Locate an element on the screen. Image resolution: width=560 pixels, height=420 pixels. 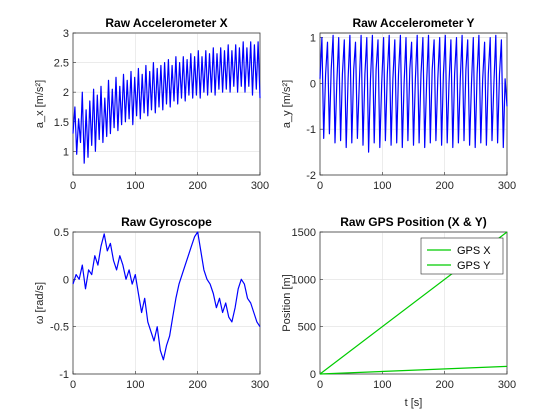
legend: GPS X GPS Y is located at coordinates (462, 256).